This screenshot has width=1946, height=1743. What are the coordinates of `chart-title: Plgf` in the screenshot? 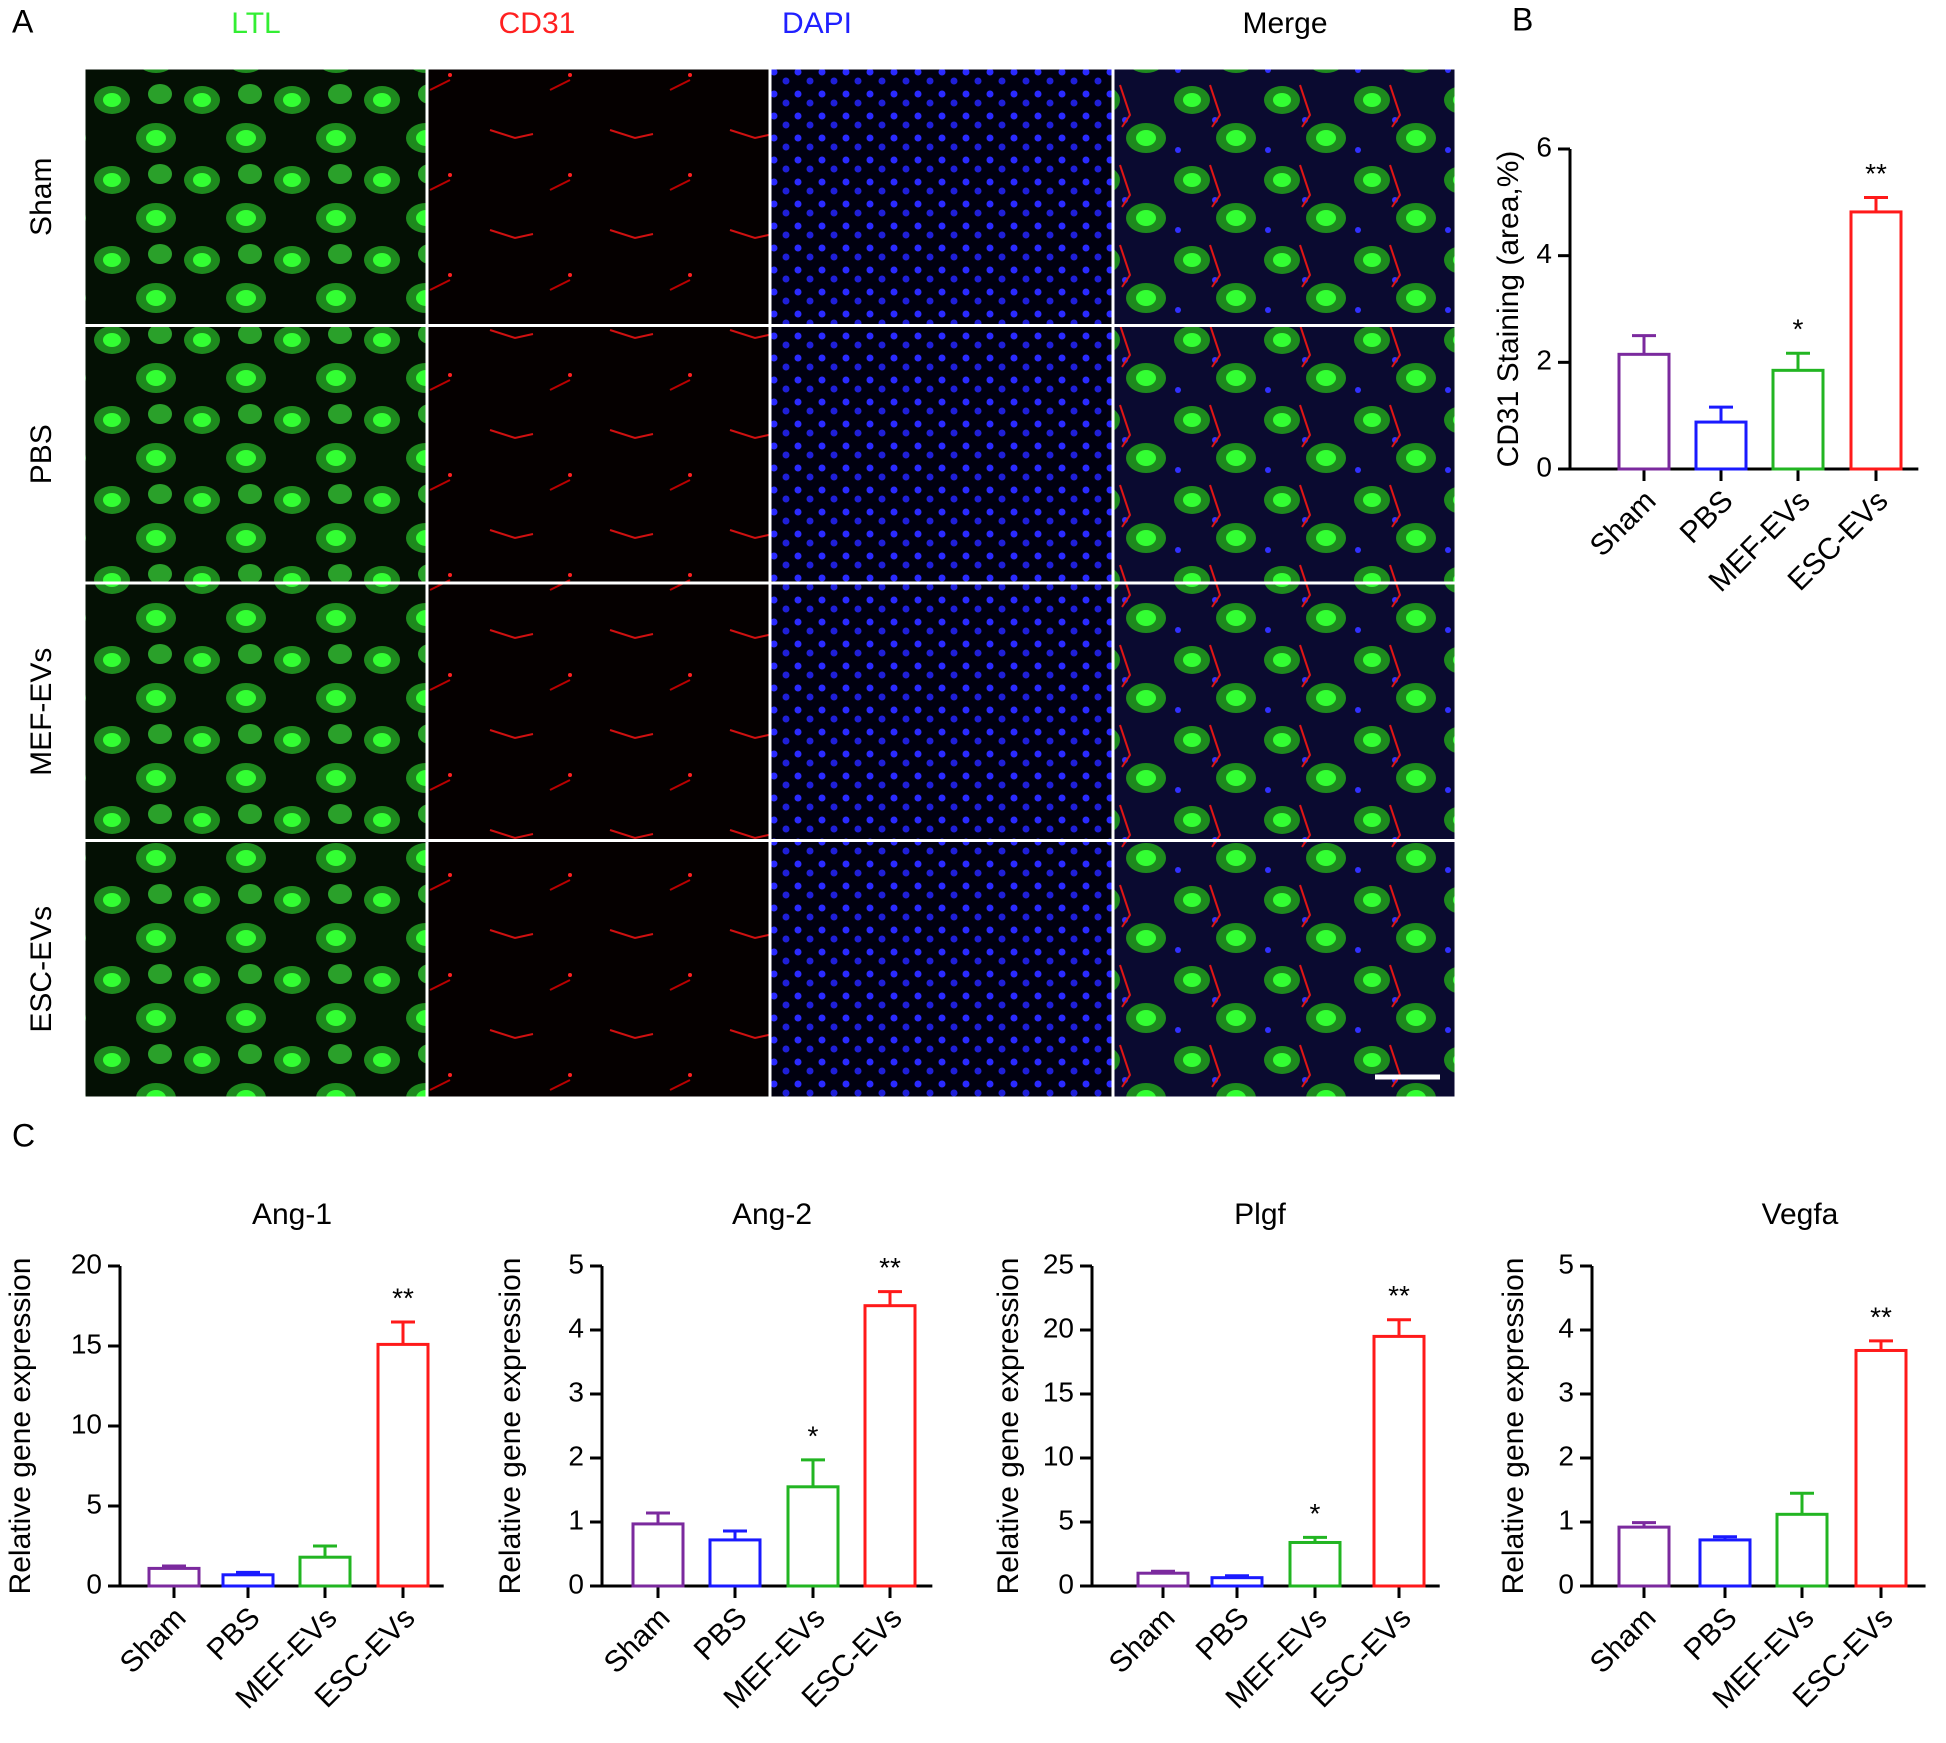 It's located at (1260, 1214).